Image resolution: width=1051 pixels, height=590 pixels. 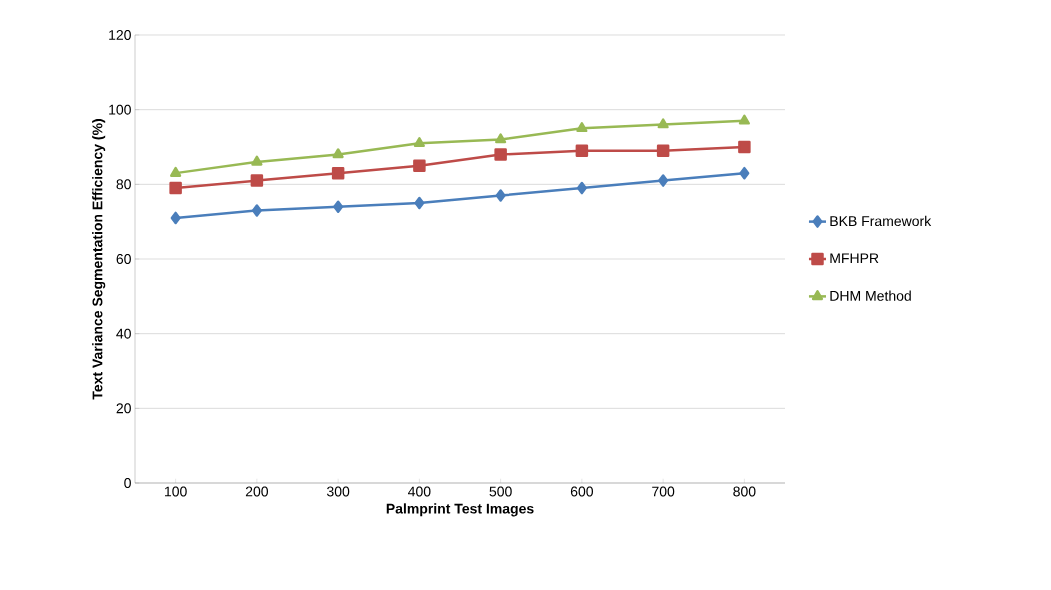 What do you see at coordinates (582, 491) in the screenshot?
I see `x-tick-label: 600` at bounding box center [582, 491].